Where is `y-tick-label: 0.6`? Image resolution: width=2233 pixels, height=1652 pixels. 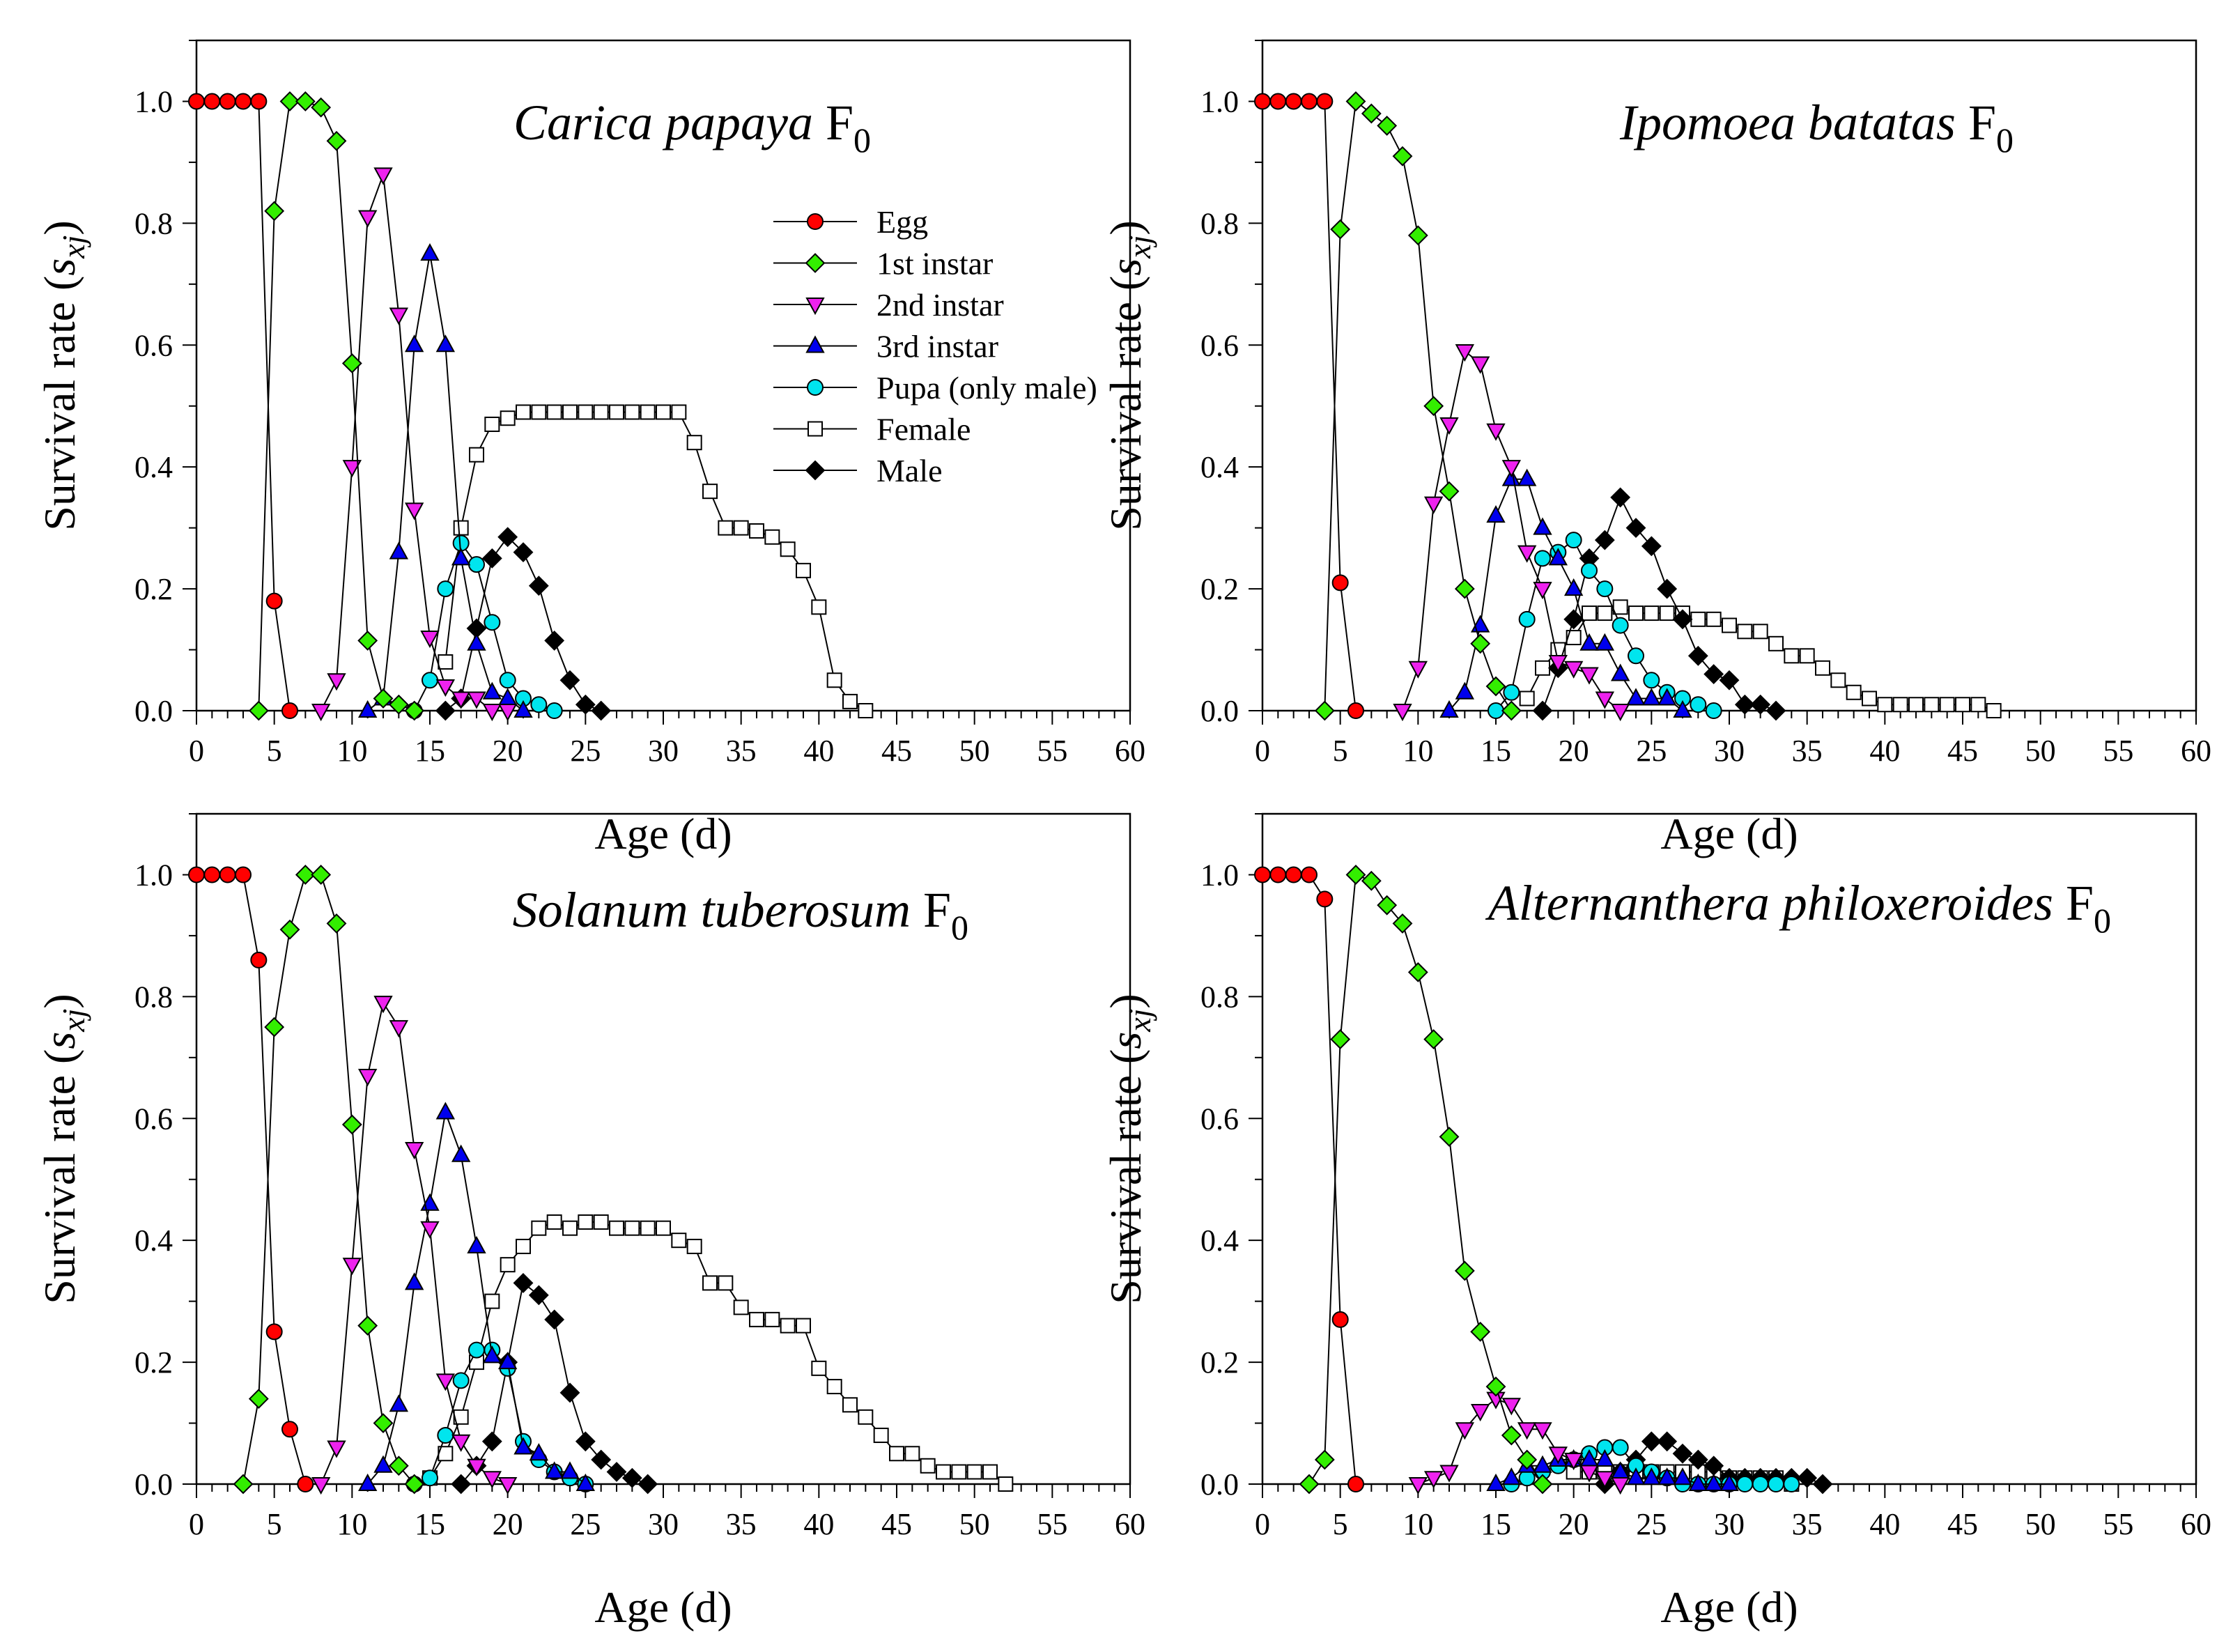 y-tick-label: 0.6 is located at coordinates (1219, 345).